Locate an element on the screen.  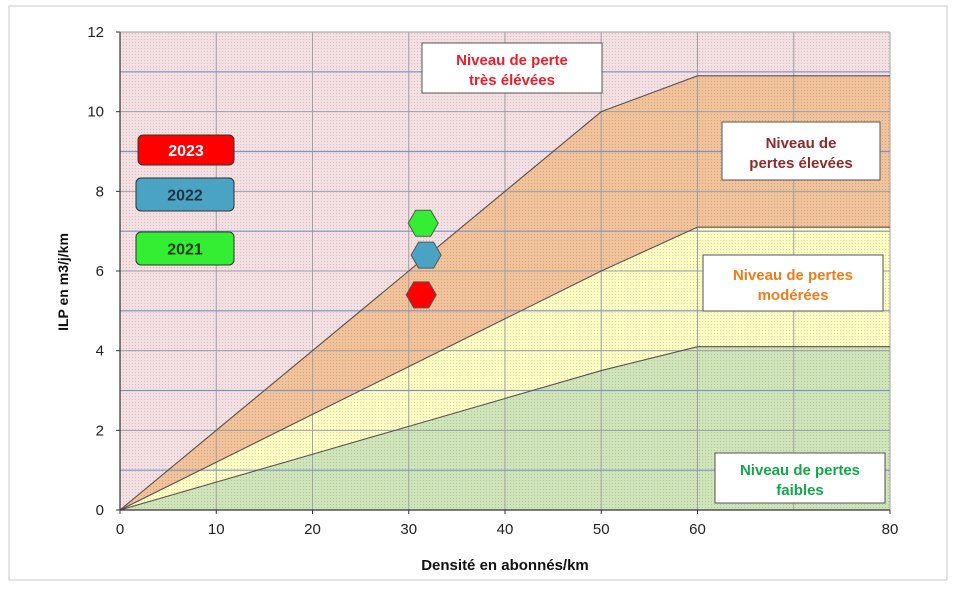
x-axis-title: Densité en abonnés/km is located at coordinates (505, 565).